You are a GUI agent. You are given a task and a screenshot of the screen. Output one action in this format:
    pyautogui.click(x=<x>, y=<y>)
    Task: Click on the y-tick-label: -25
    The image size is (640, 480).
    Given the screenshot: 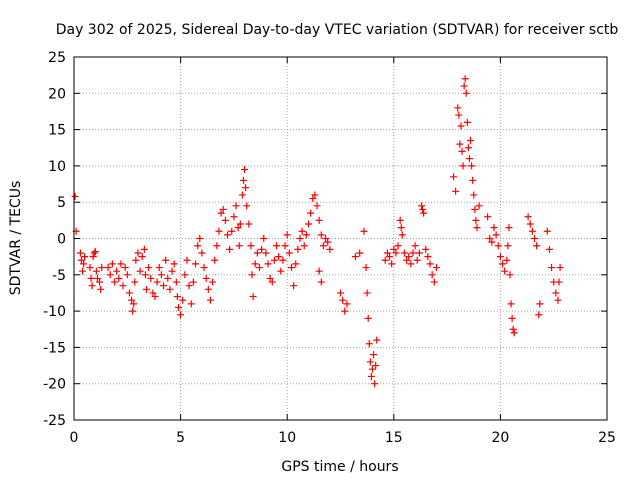 What is the action you would take?
    pyautogui.click(x=54, y=421)
    